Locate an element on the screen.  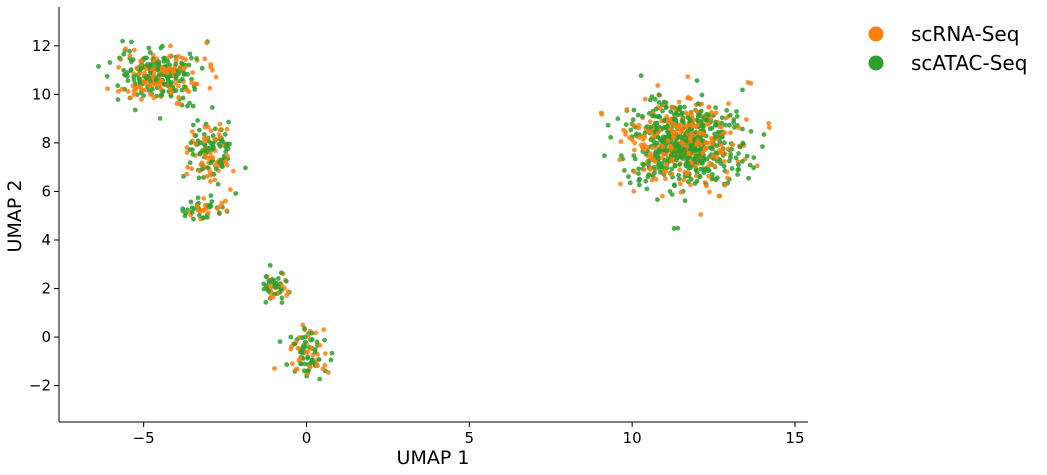
x-tick-label: 10 is located at coordinates (632, 438).